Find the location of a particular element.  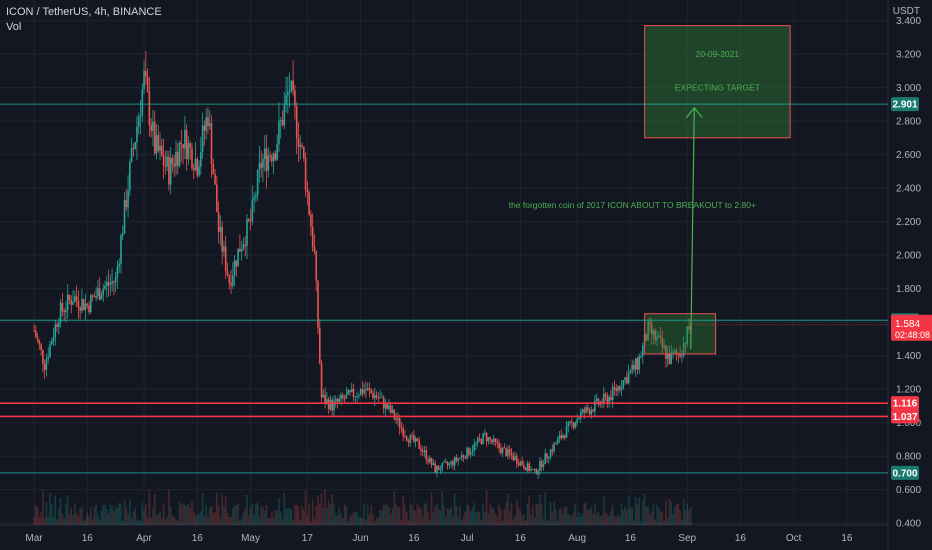

x-tick-label: 16 is located at coordinates (414, 538).